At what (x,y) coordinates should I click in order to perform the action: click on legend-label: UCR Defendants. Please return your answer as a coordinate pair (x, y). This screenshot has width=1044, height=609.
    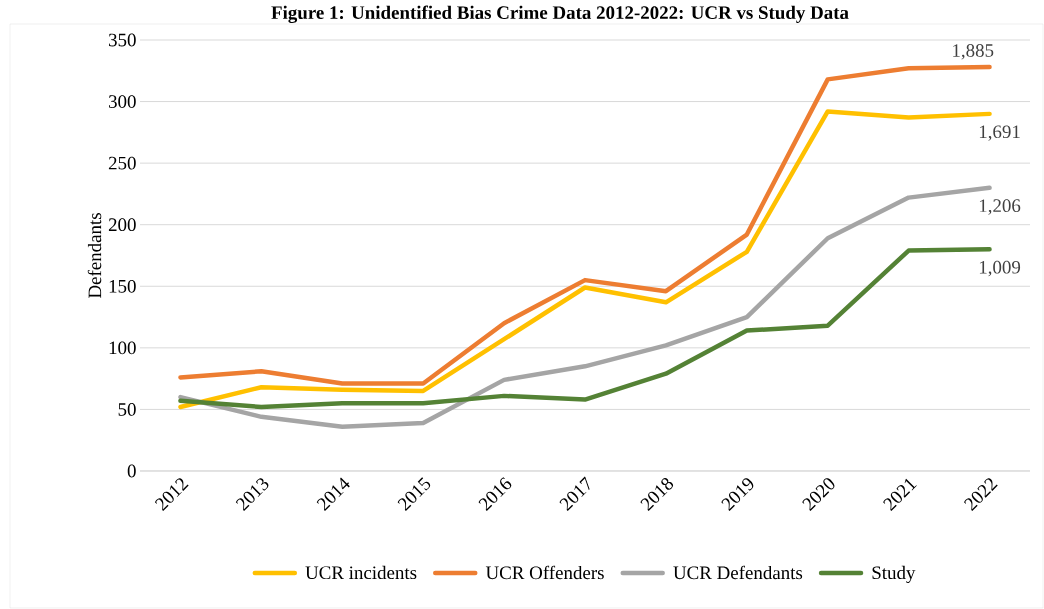
    Looking at the image, I should click on (738, 572).